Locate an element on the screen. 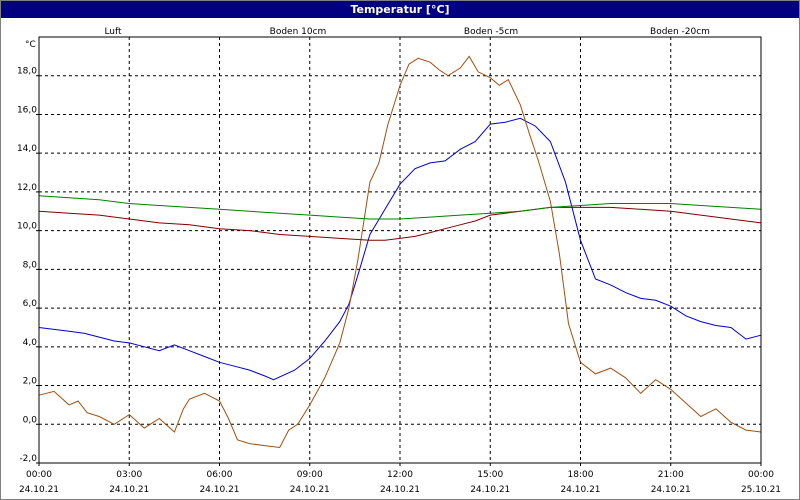 This screenshot has height=500, width=800. y-tick-label: 16,0 is located at coordinates (27, 110).